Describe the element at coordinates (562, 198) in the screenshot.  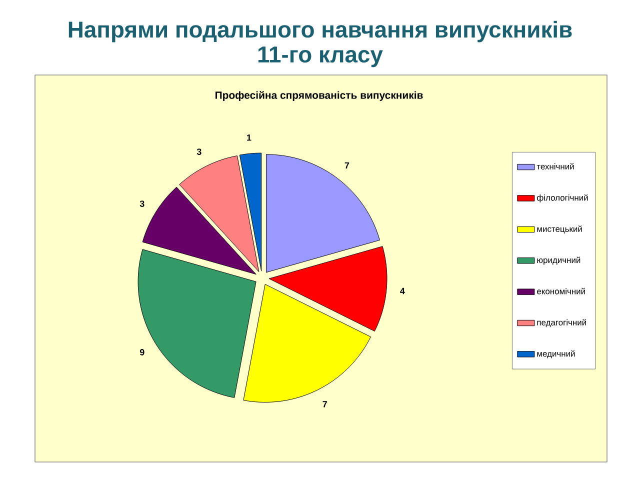
I see `legend-label: філологічний` at that location.